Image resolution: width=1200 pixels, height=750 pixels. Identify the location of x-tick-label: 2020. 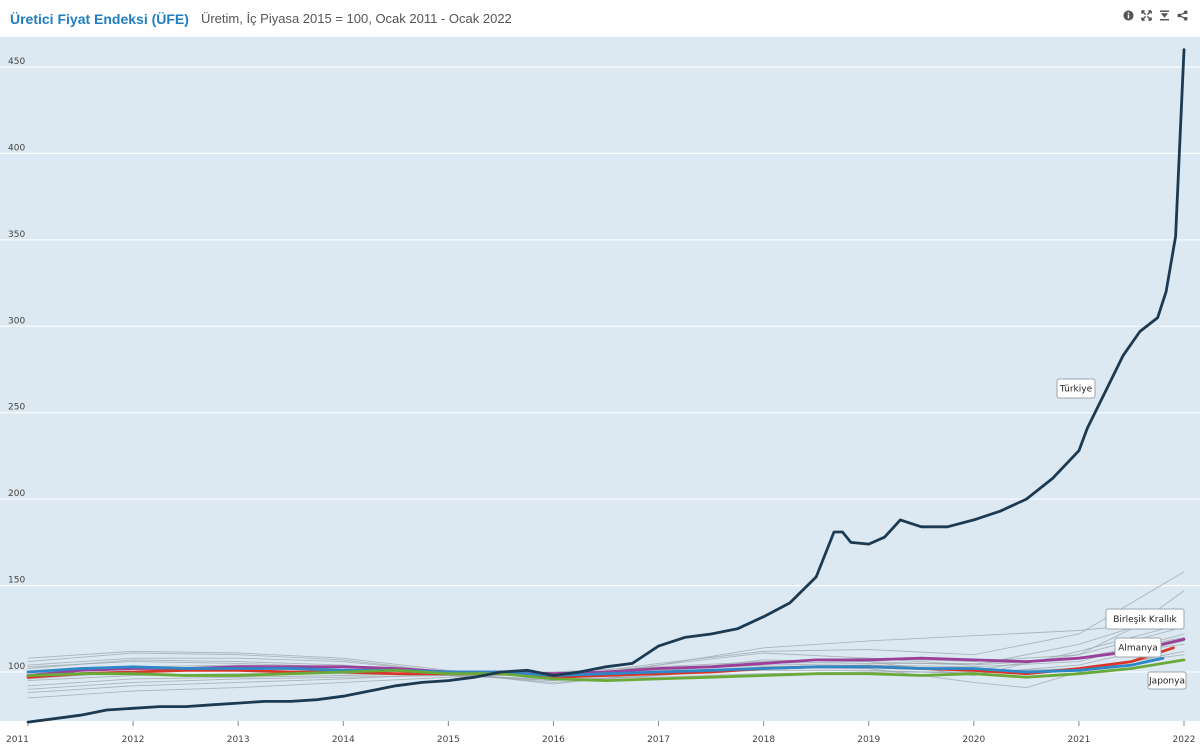
(973, 740).